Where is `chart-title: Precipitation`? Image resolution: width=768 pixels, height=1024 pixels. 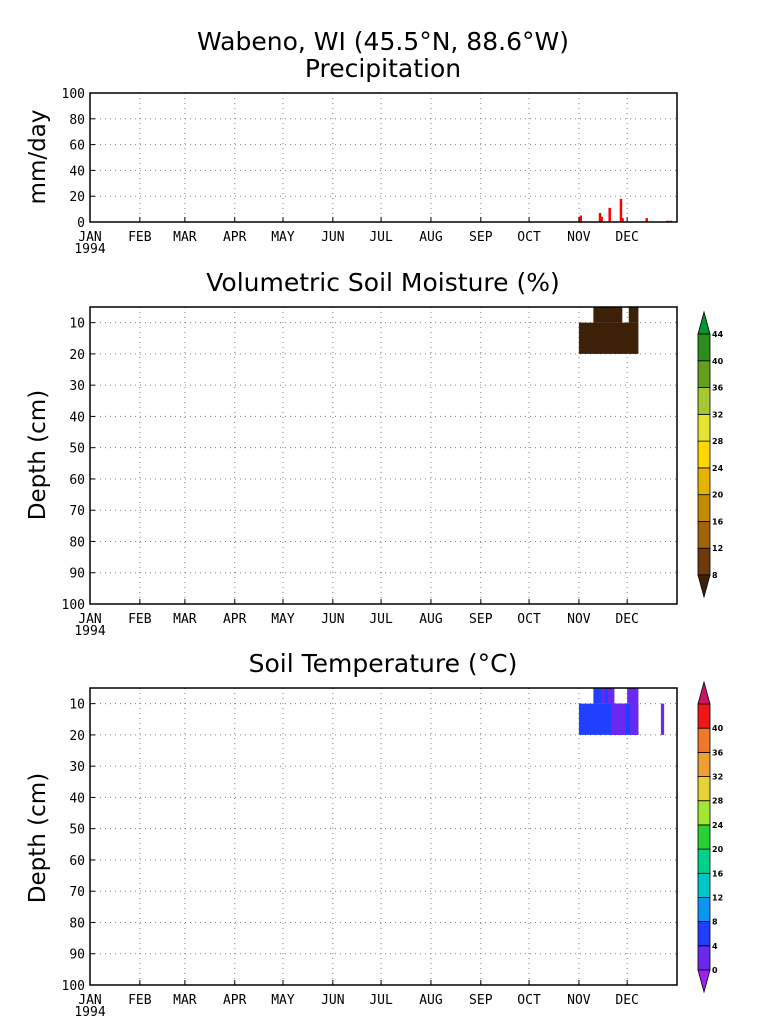 chart-title: Precipitation is located at coordinates (383, 68).